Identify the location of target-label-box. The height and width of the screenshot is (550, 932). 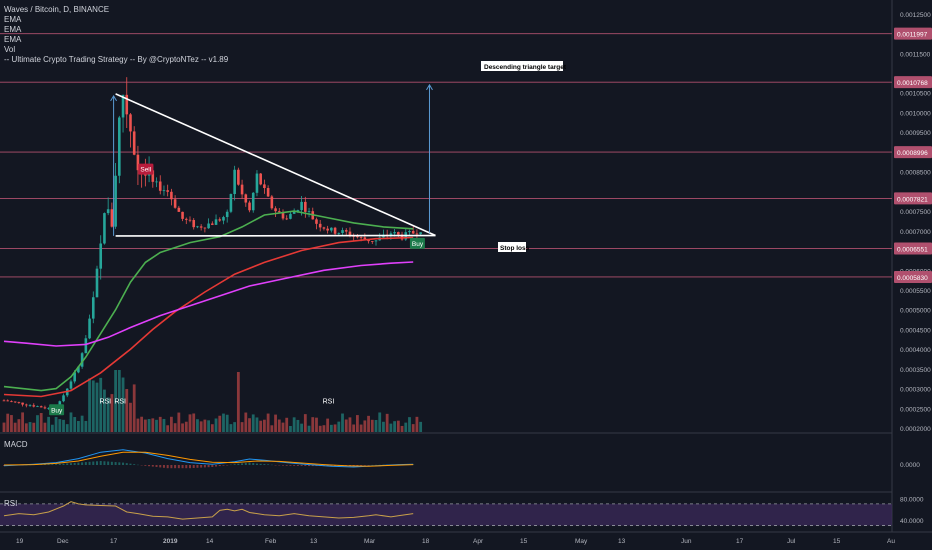
(522, 66).